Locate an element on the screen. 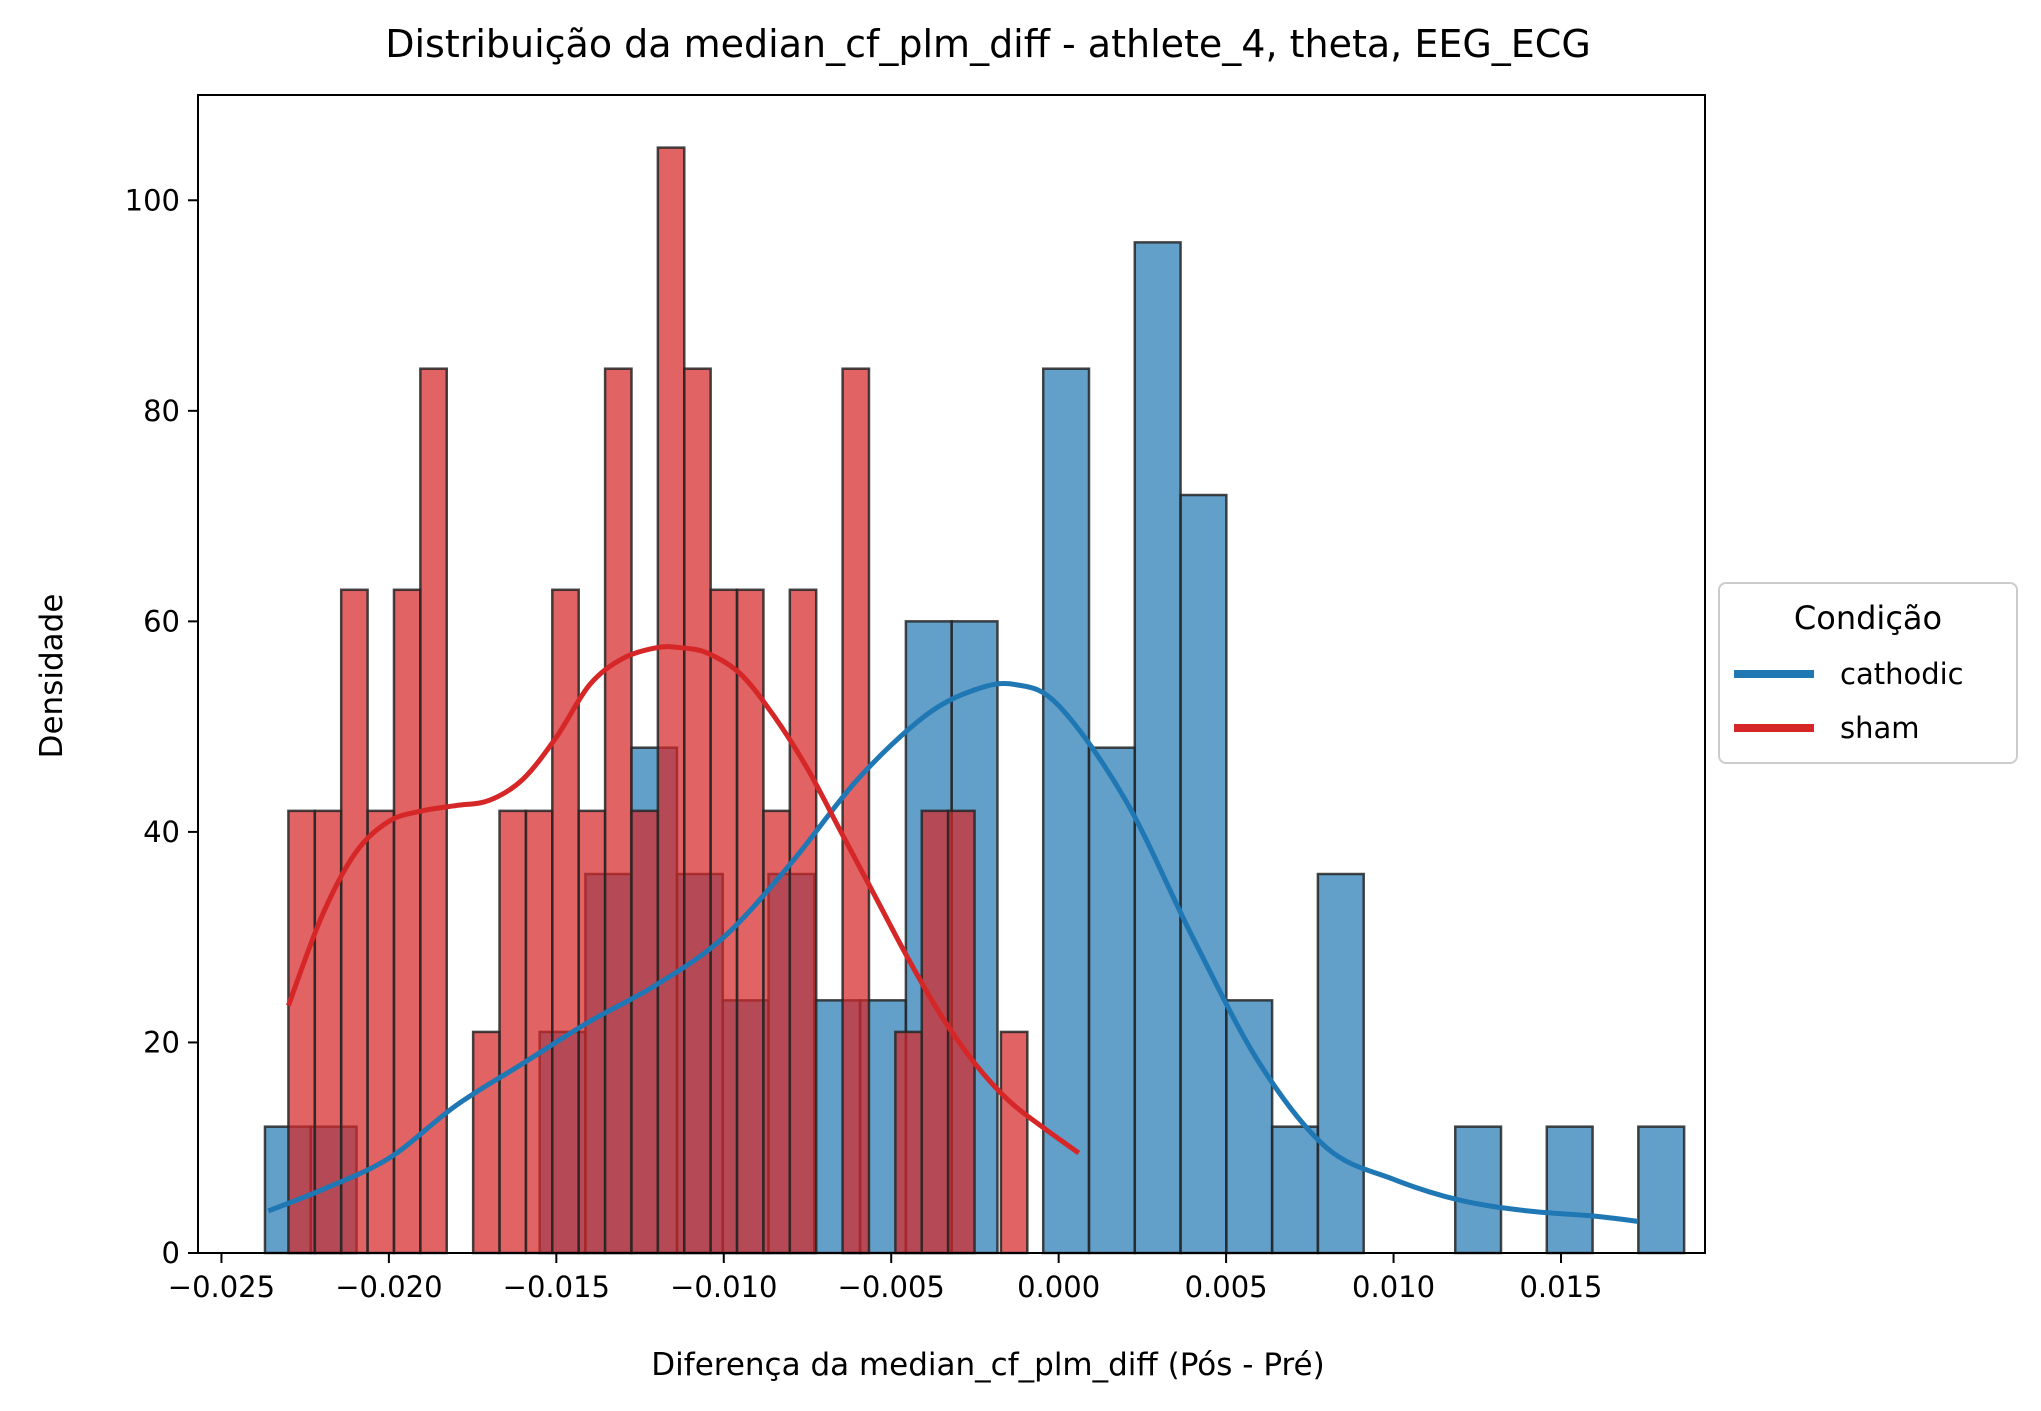  y-tick-label: 20 is located at coordinates (161, 1042).